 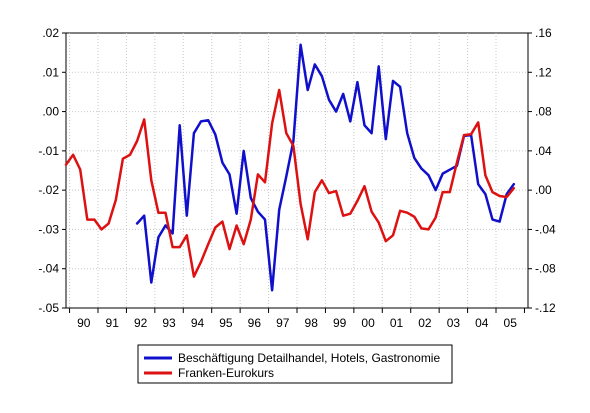 What do you see at coordinates (52, 170) in the screenshot?
I see `left-axis: .02 .01 .00 -.01 -.02 -.03 -.04 -.05` at bounding box center [52, 170].